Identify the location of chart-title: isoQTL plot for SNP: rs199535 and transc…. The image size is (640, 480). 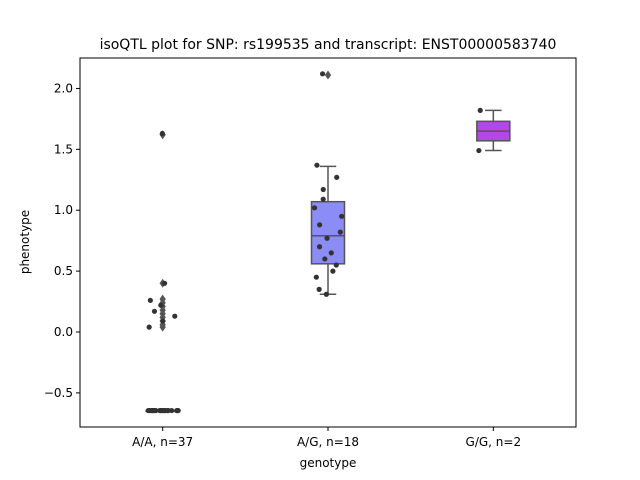
(328, 45).